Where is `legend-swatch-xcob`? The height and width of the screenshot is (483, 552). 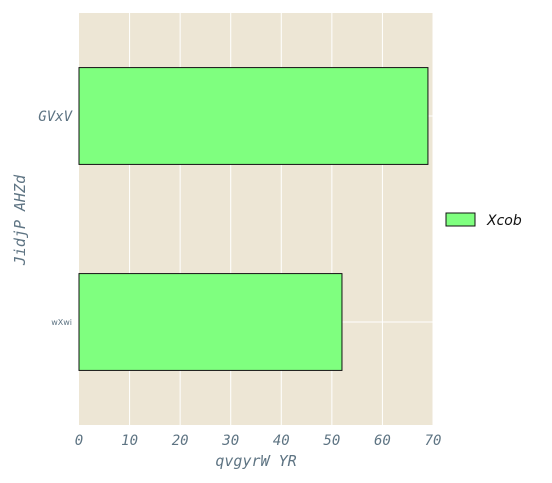
legend-swatch-xcob is located at coordinates (460, 219).